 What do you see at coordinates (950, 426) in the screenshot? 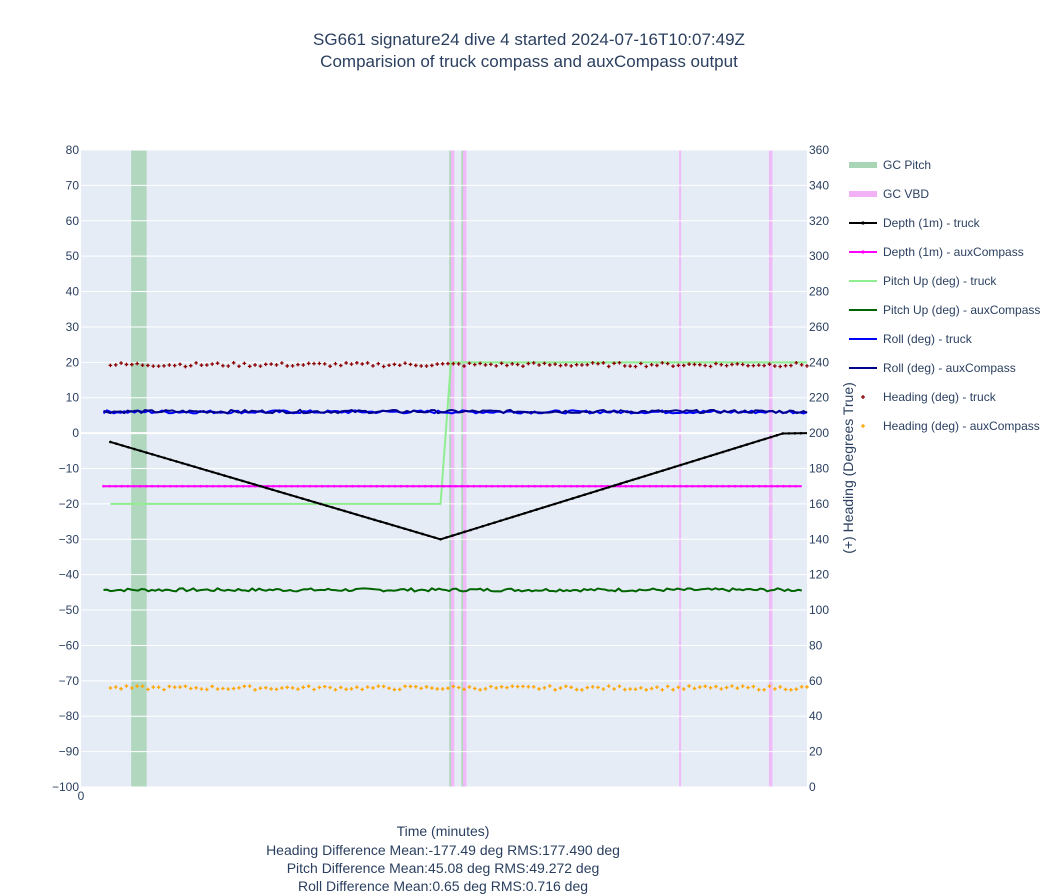
I see `legend-item-heading-deg-auxcompass: Heading (deg) - auxCompass` at bounding box center [950, 426].